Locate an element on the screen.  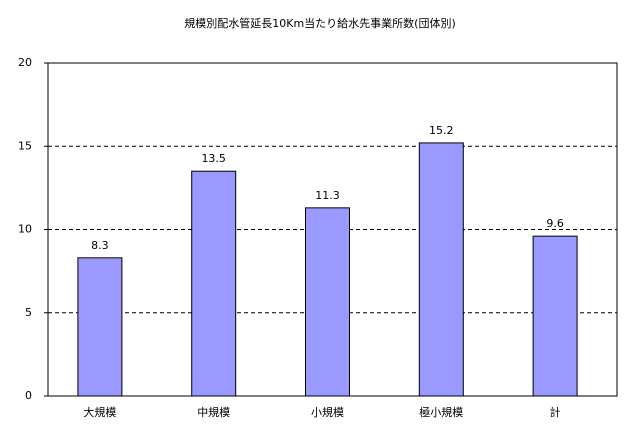
value-label: 11.3 is located at coordinates (327, 195).